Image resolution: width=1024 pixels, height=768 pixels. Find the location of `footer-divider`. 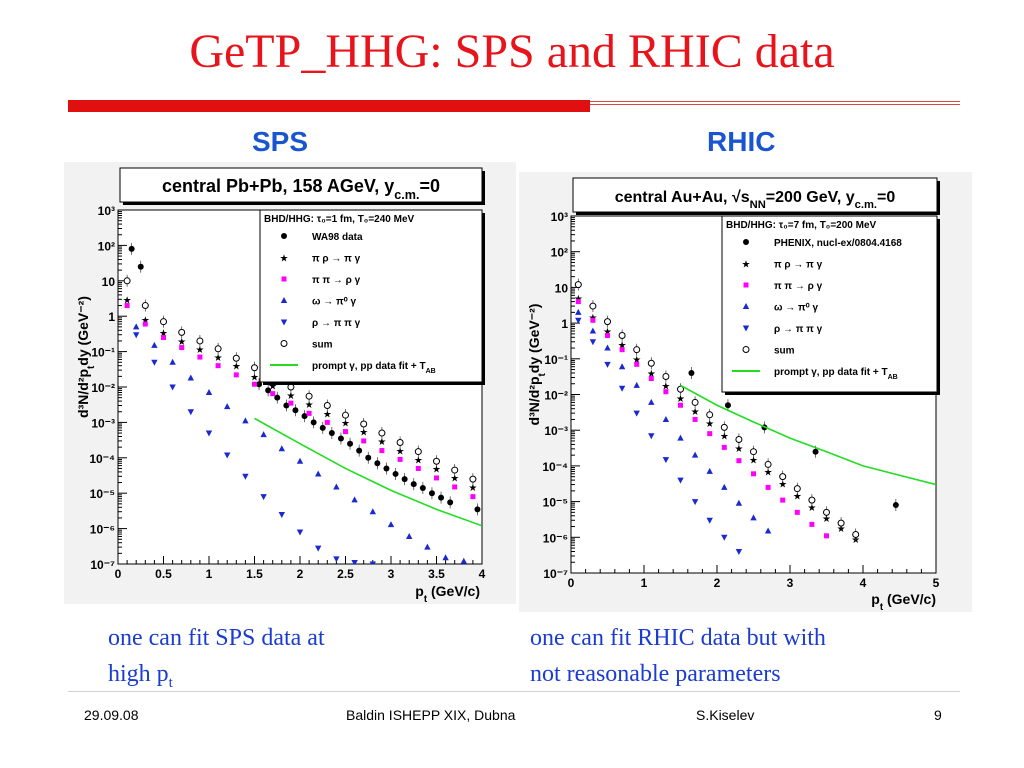

footer-divider is located at coordinates (514, 691).